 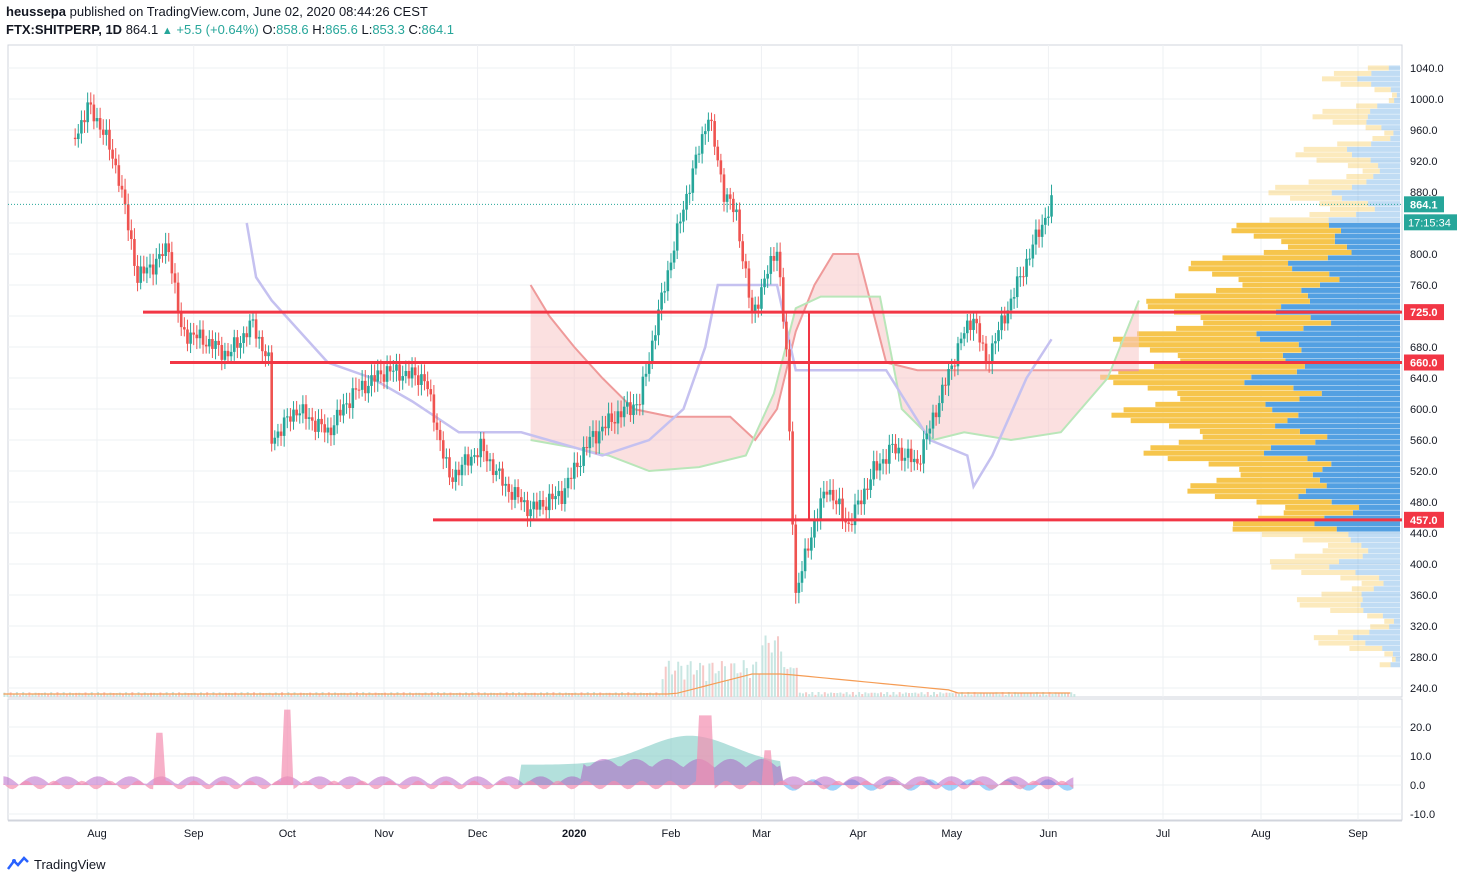 What do you see at coordinates (538, 785) in the screenshot?
I see `osc-blue-area` at bounding box center [538, 785].